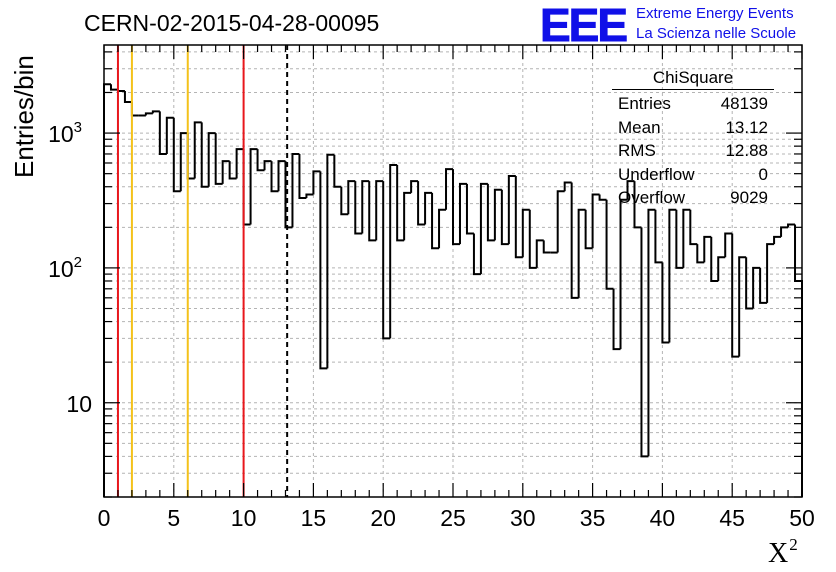 Image resolution: width=836 pixels, height=572 pixels. What do you see at coordinates (693, 198) in the screenshot?
I see `stats-row-overflow: Overflow 9029` at bounding box center [693, 198].